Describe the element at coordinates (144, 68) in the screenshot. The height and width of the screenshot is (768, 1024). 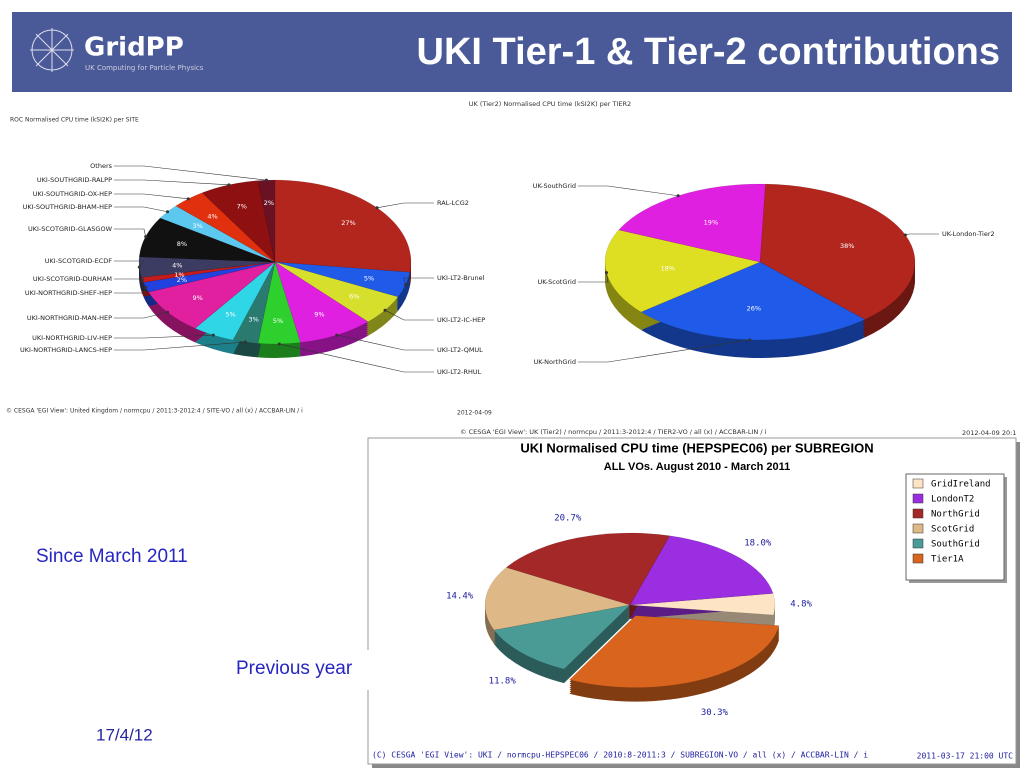
I see `logo-tagline: UK Computing for Particle Physics` at that location.